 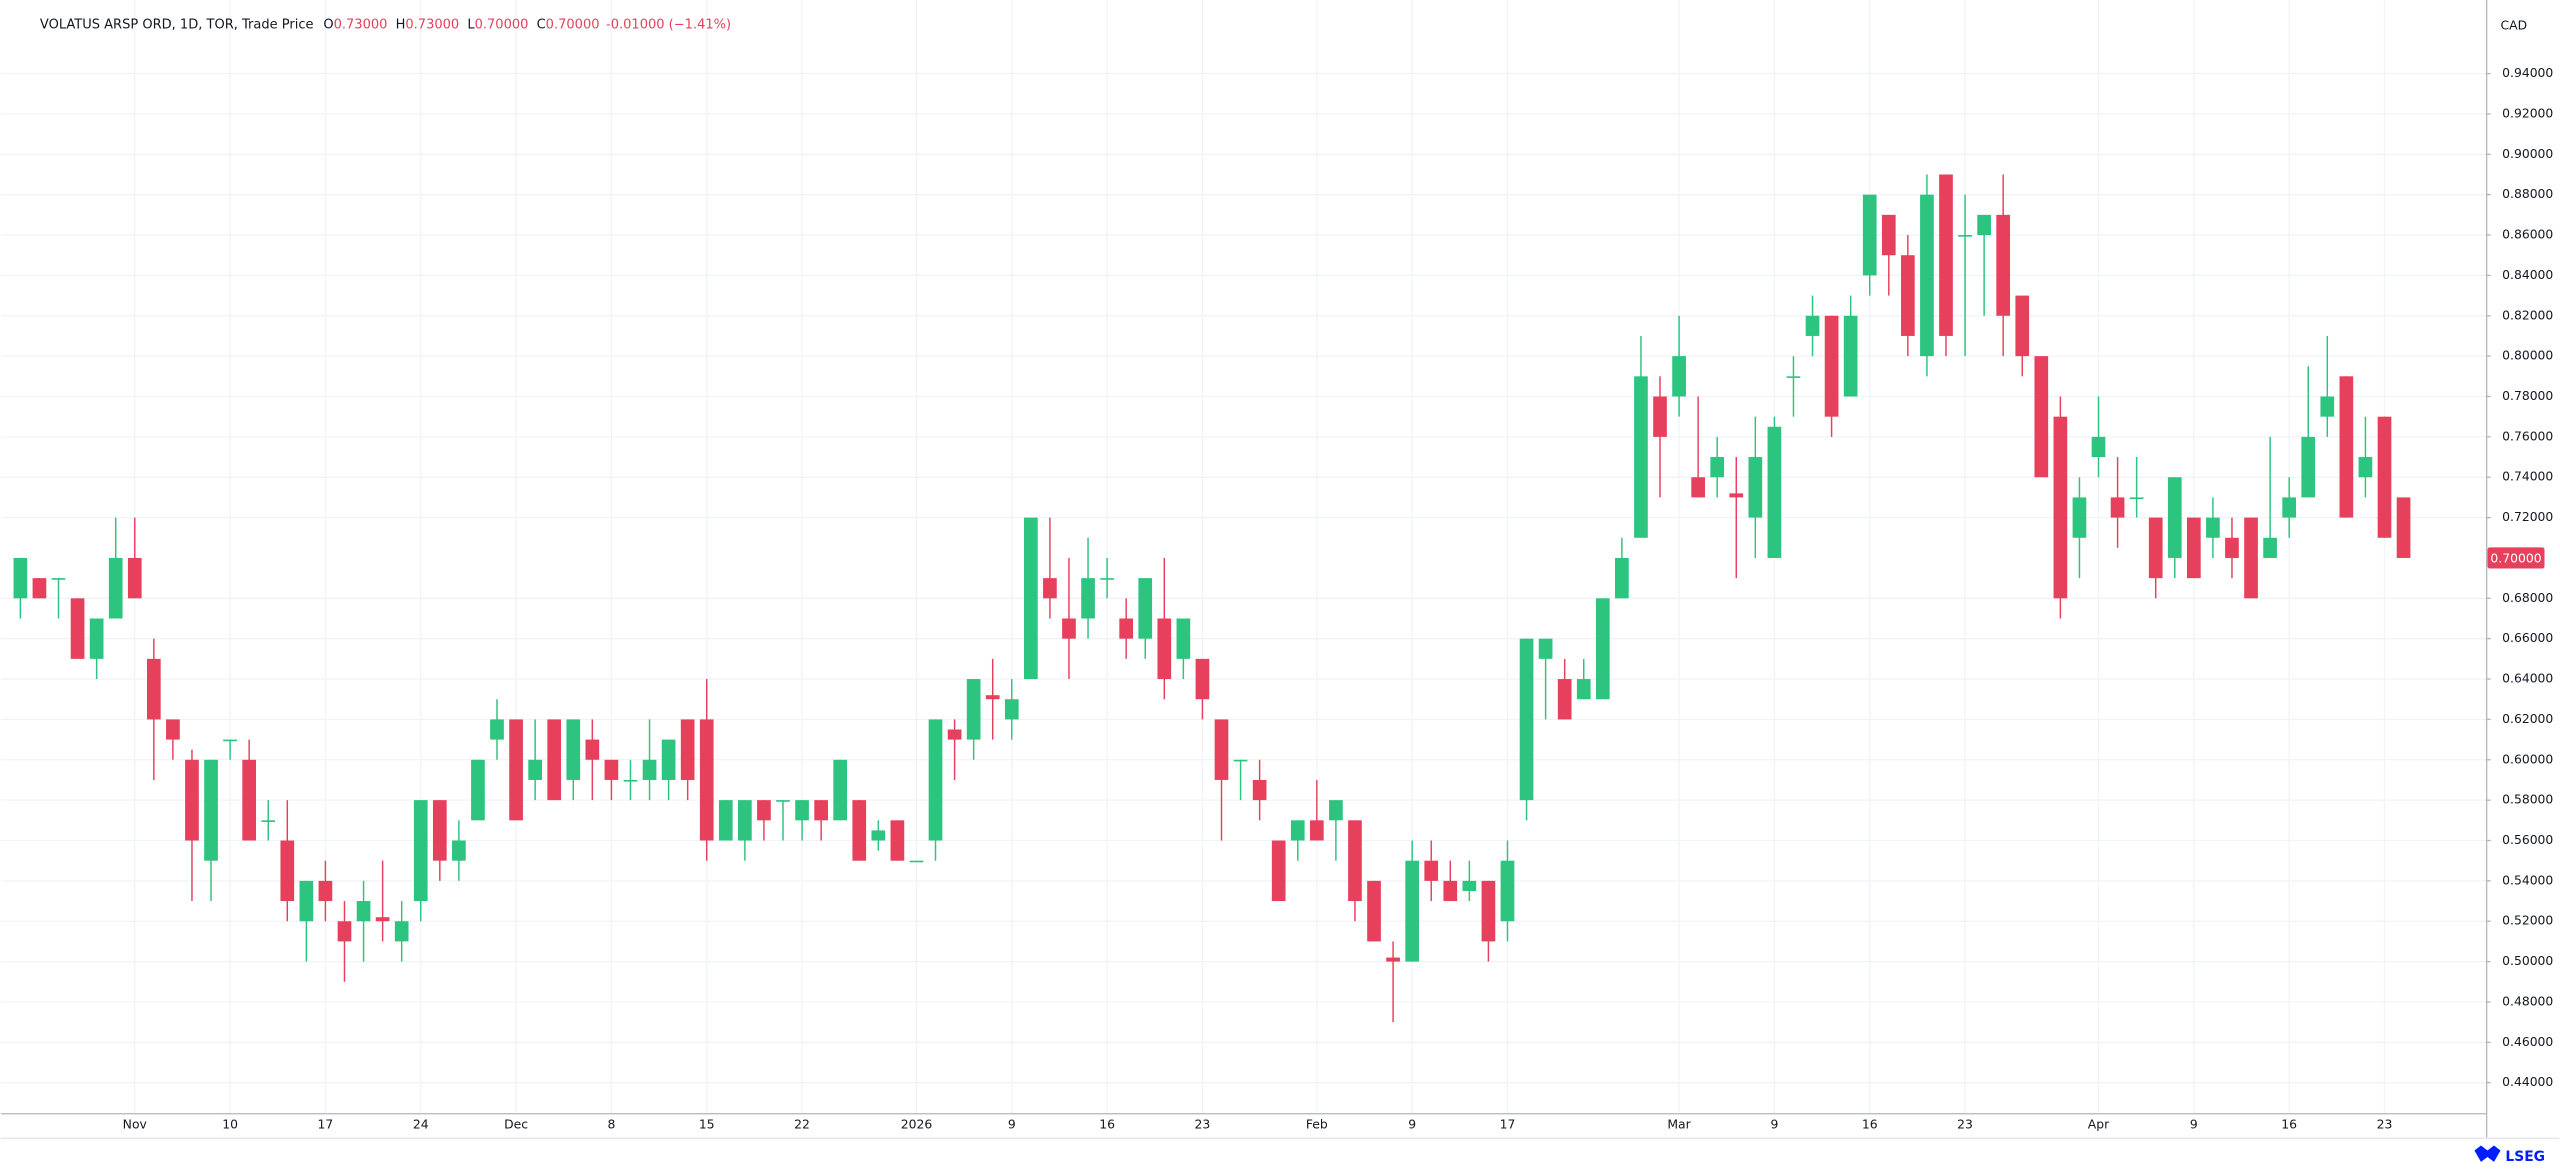 I want to click on y-tick-label: 0.62000, so click(x=2527, y=719).